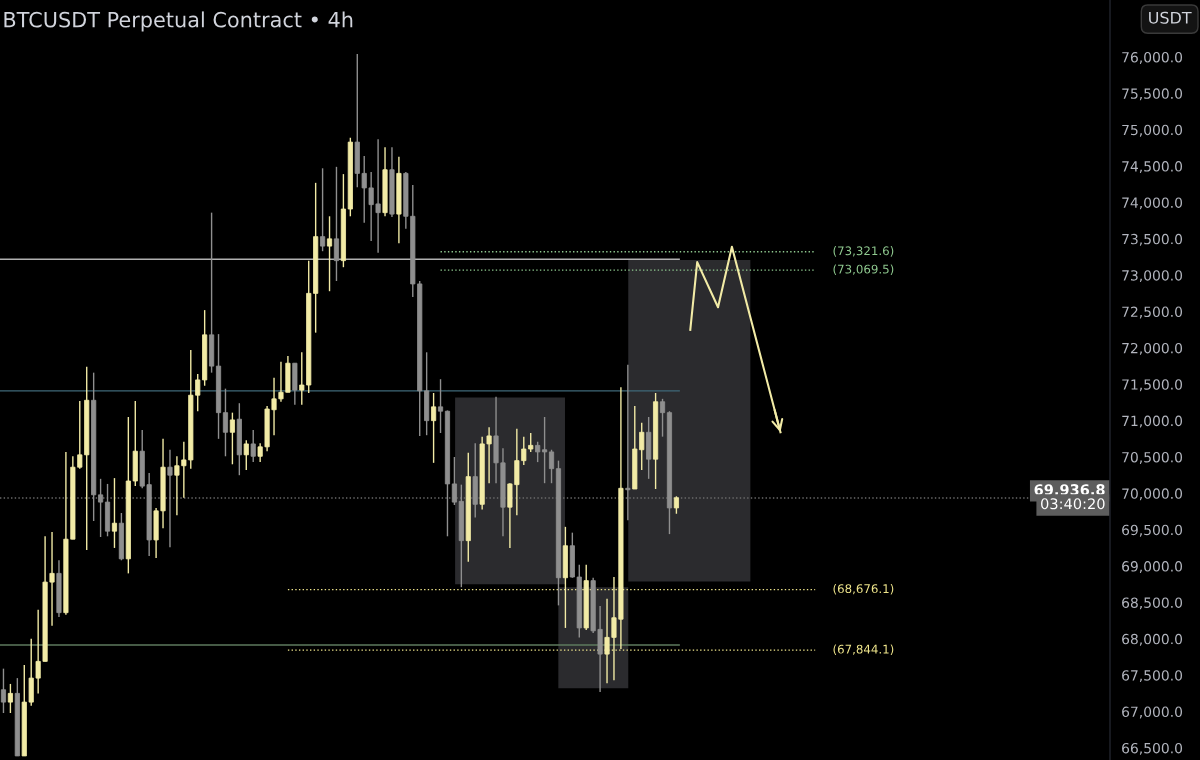 This screenshot has width=1200, height=760. I want to click on y-tick-label: 72,500.0, so click(1152, 312).